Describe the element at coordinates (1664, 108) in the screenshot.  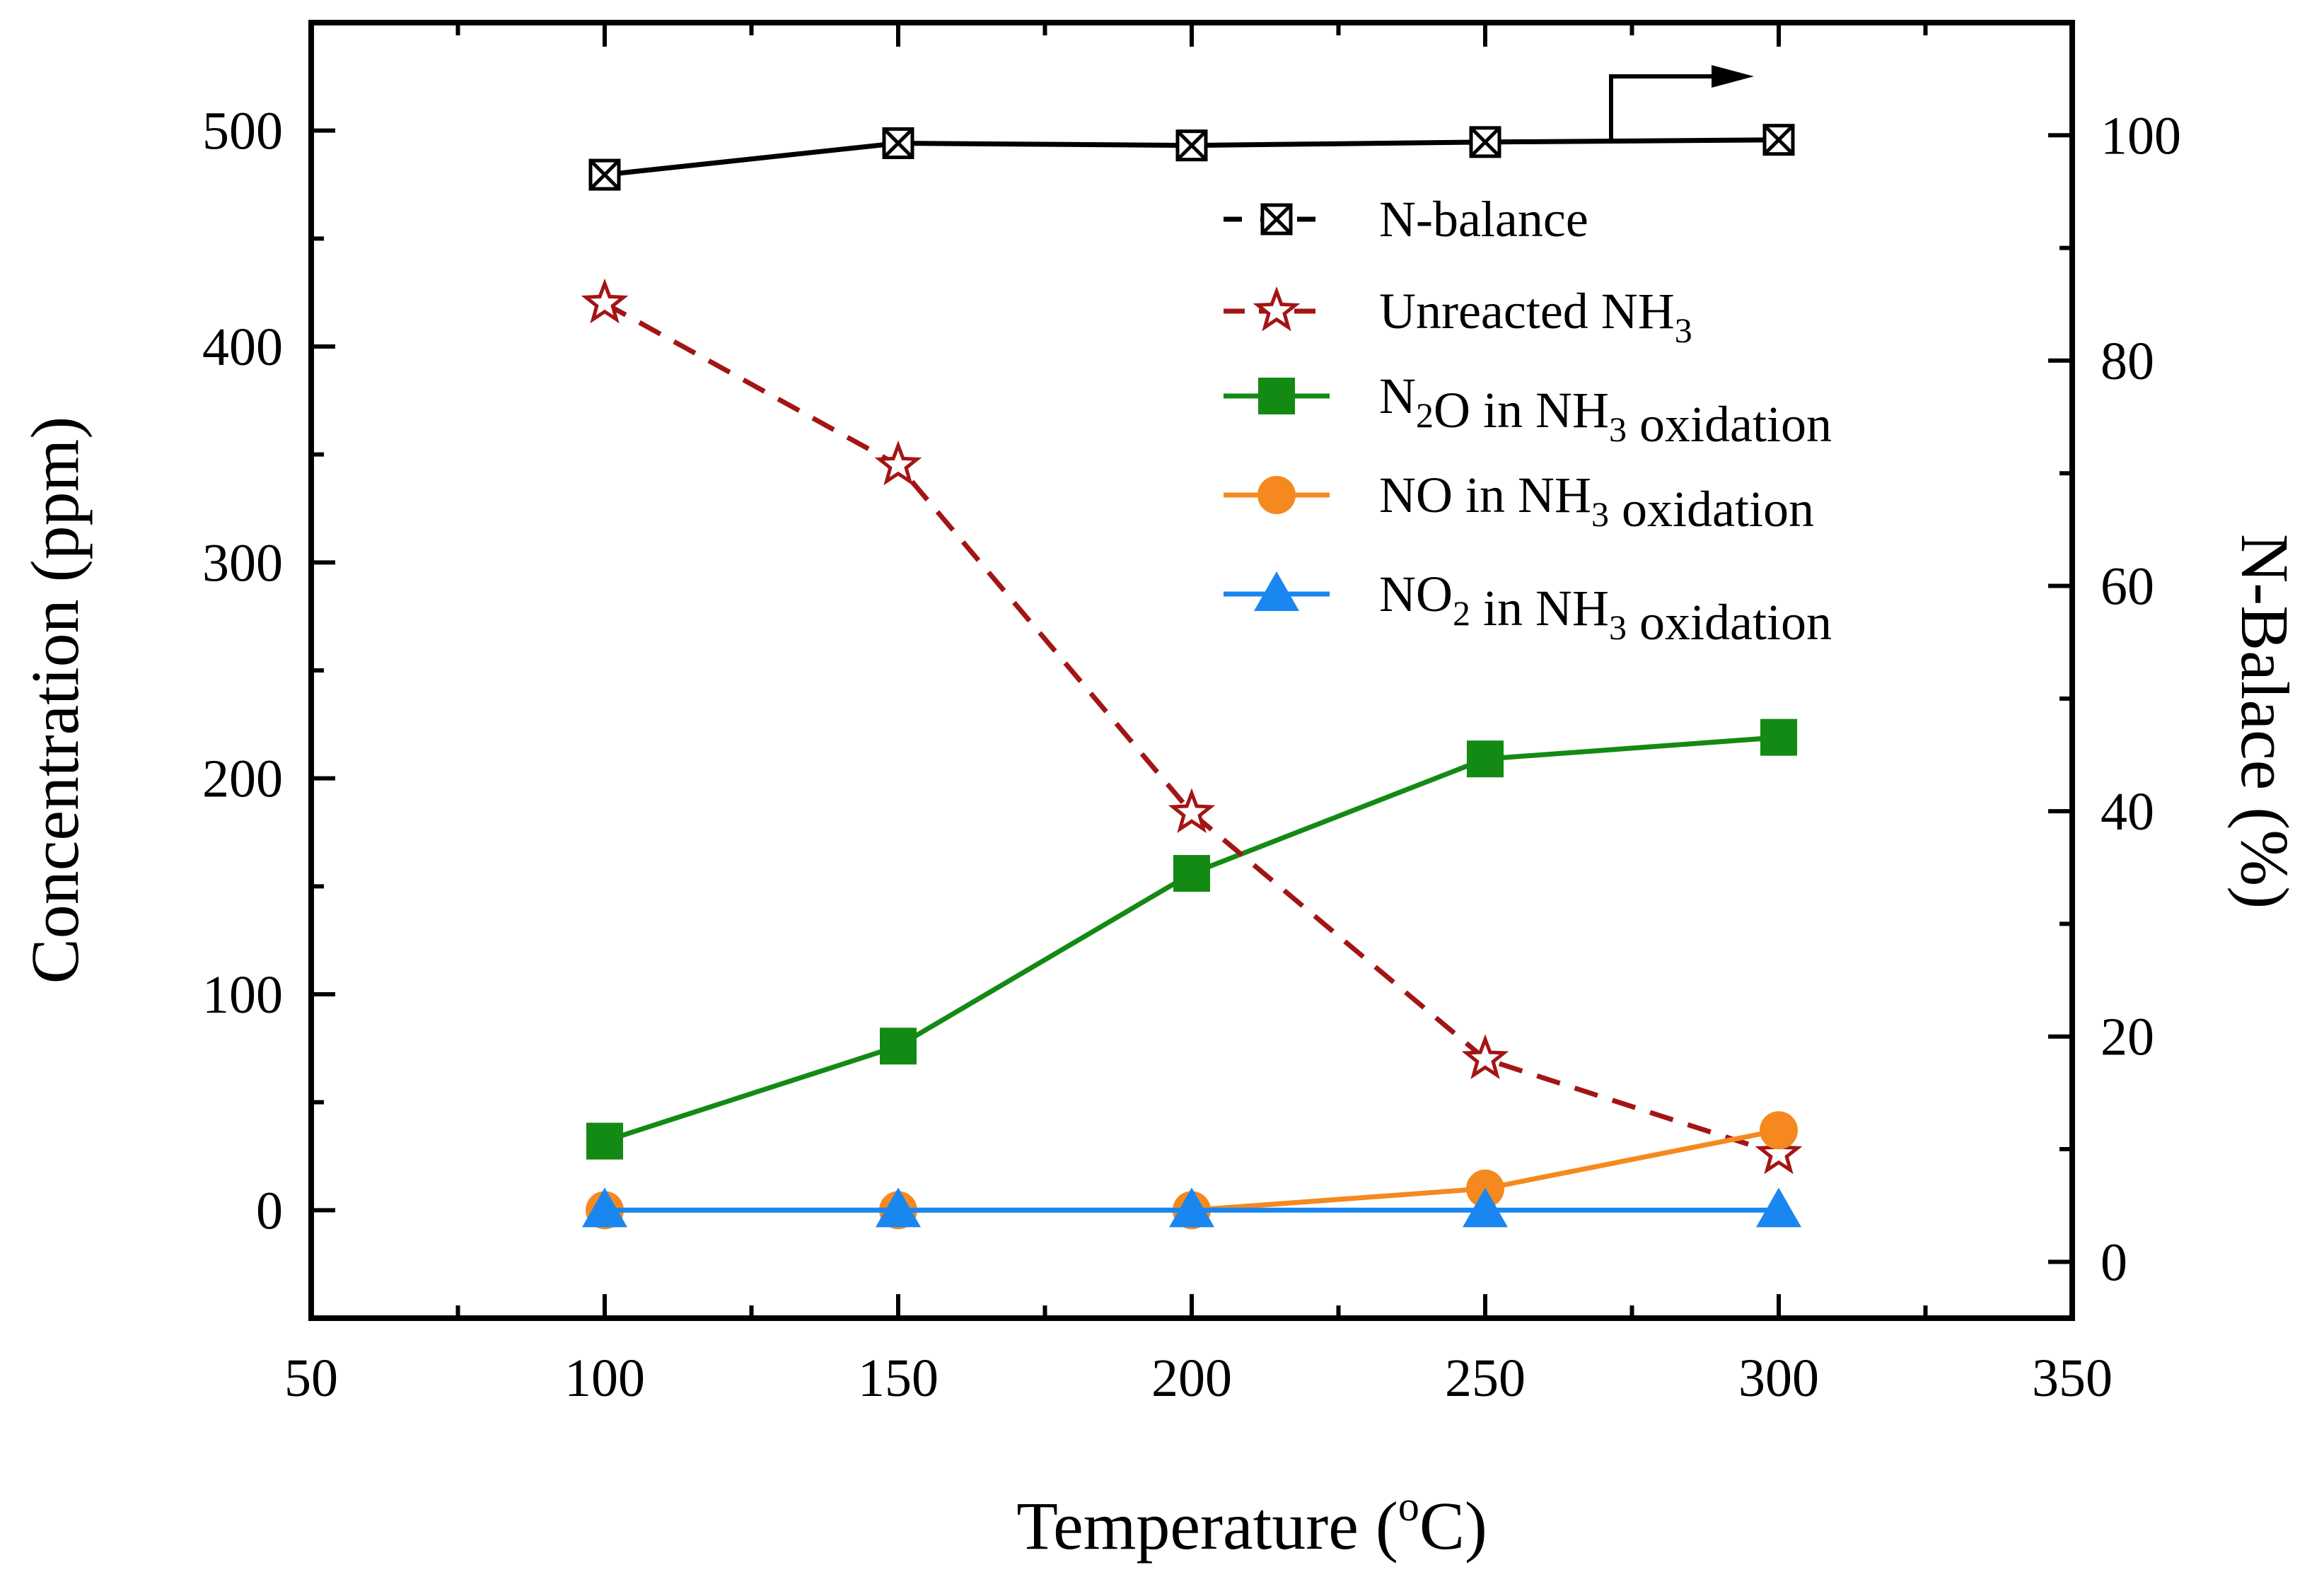
I see `annotation-arrow-line` at that location.